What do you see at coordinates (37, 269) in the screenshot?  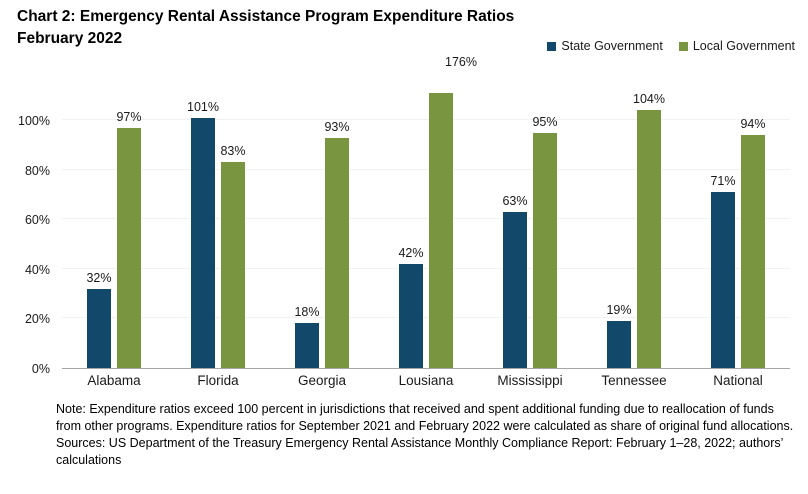 I see `y-tick-label-40: 40%` at bounding box center [37, 269].